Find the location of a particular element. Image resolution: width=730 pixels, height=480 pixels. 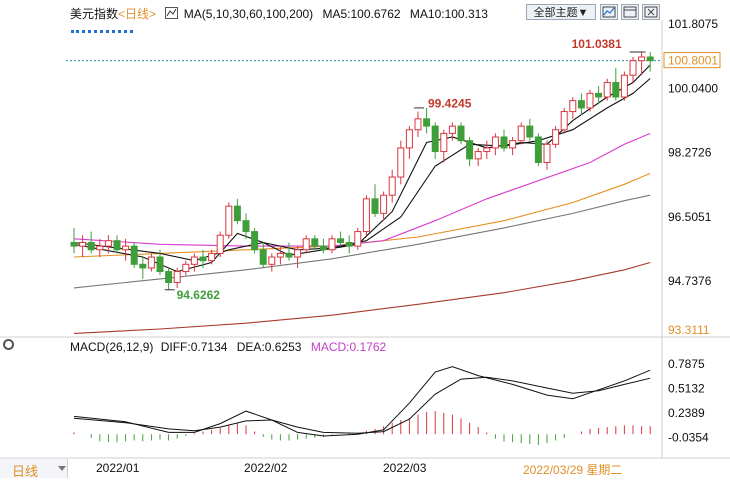

macd-tick-label: 0.5132 is located at coordinates (686, 389).